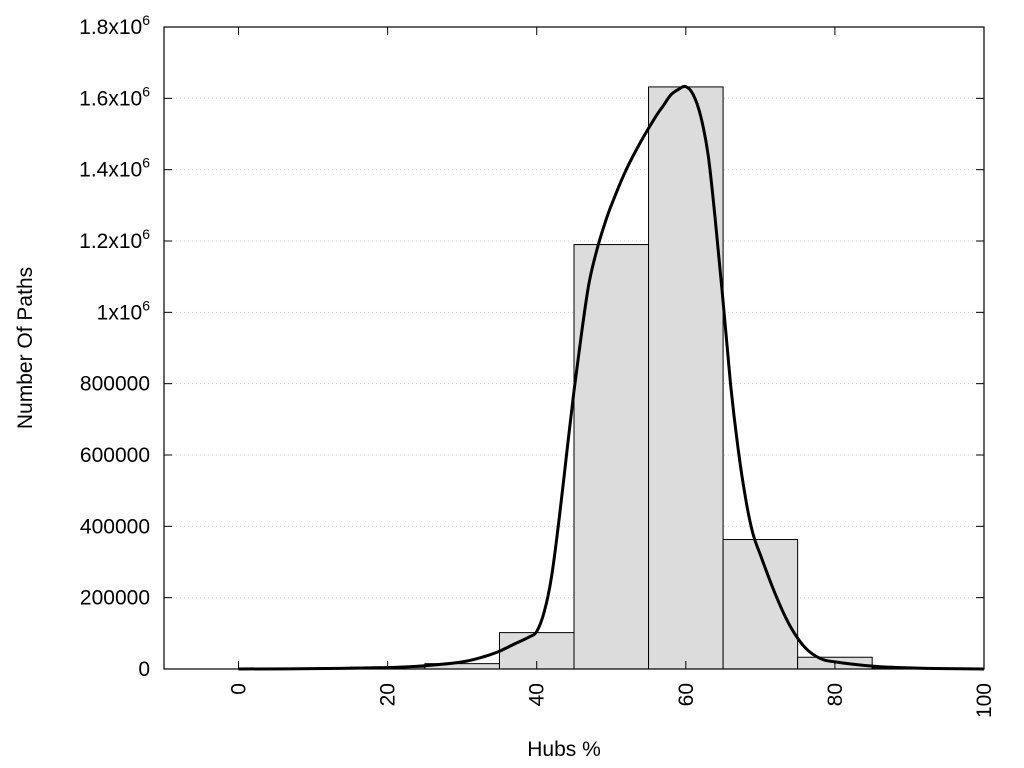 Image resolution: width=1024 pixels, height=768 pixels. I want to click on x-tick-label: 60, so click(686, 694).